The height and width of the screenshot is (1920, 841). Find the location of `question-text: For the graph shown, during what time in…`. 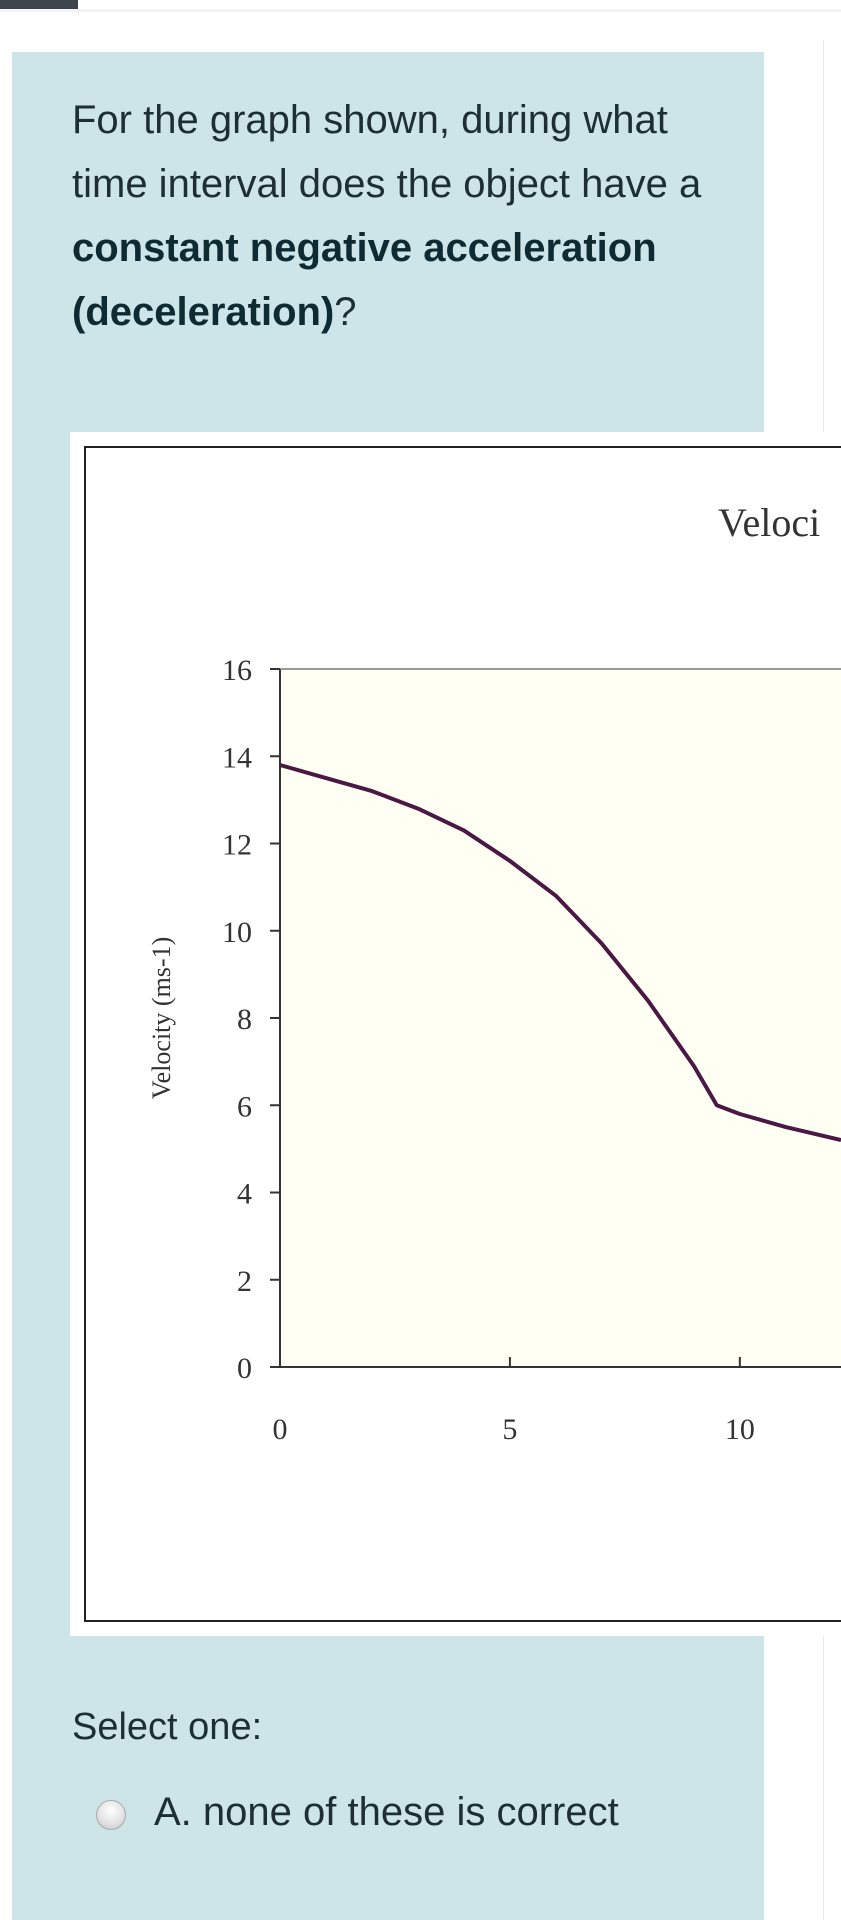

question-text: For the graph shown, during what time in… is located at coordinates (392, 216).